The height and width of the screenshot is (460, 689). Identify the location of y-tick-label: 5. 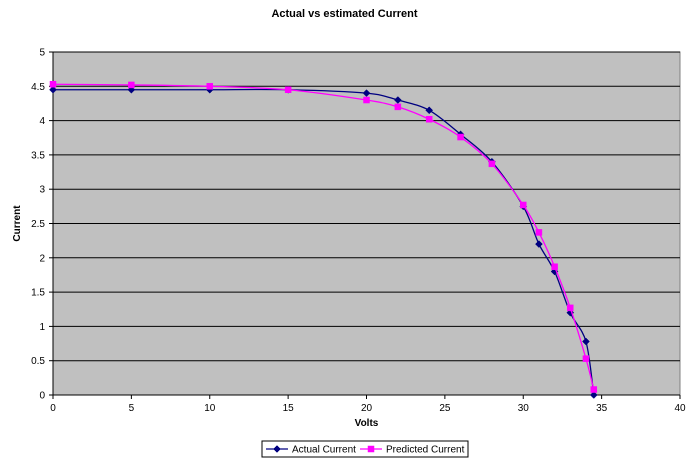
(42, 53).